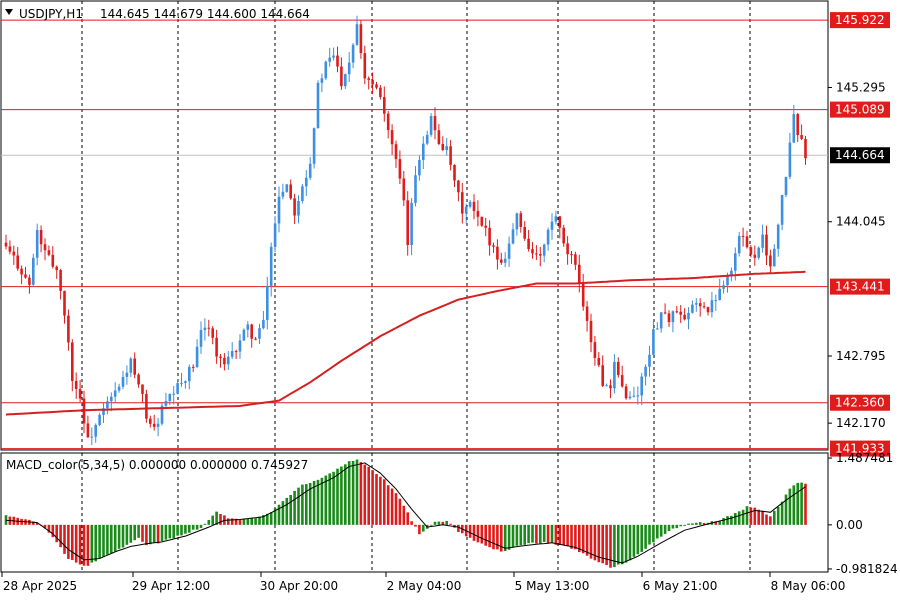  What do you see at coordinates (9, 12) in the screenshot?
I see `dropdown-triangle-icon` at bounding box center [9, 12].